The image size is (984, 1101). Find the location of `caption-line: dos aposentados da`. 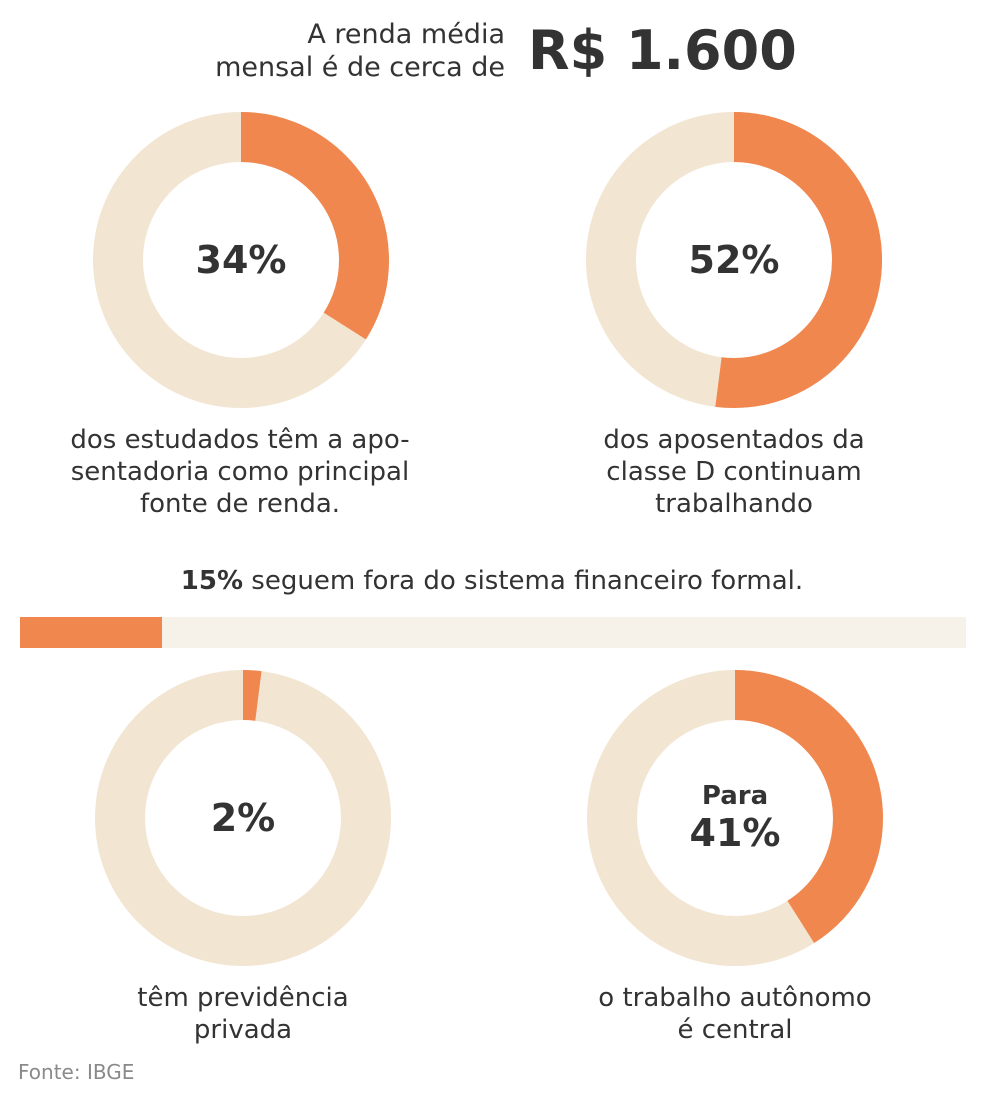

caption-line: dos aposentados da is located at coordinates (734, 440).